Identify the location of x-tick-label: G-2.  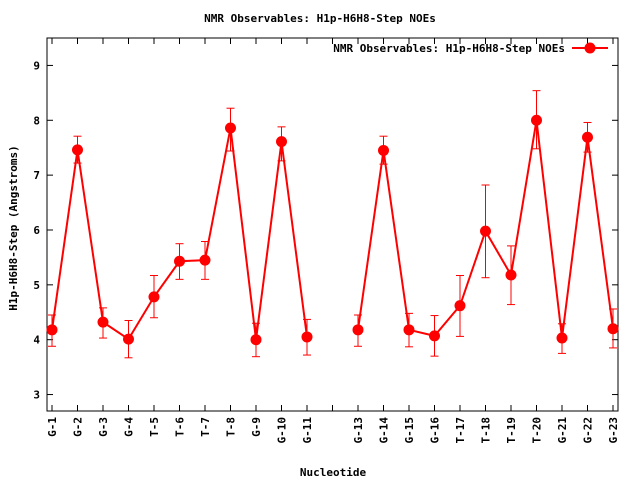
(78, 427).